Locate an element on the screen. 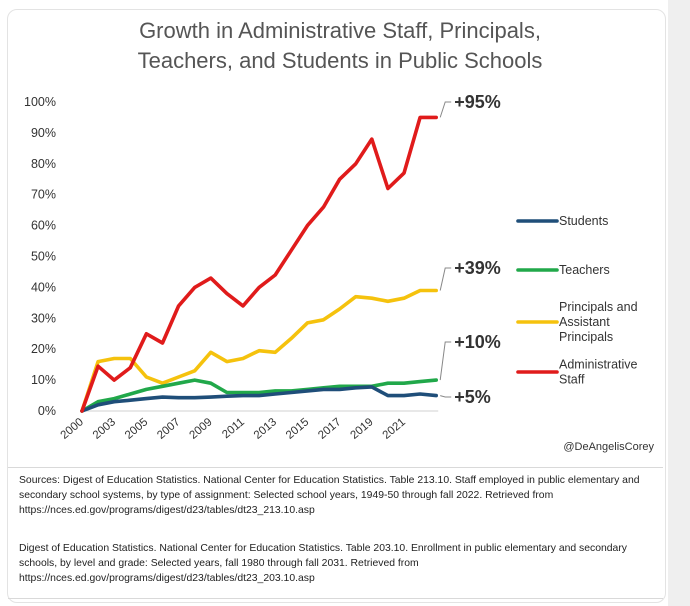 This screenshot has height=606, width=690. bottom-divider is located at coordinates (335, 598).